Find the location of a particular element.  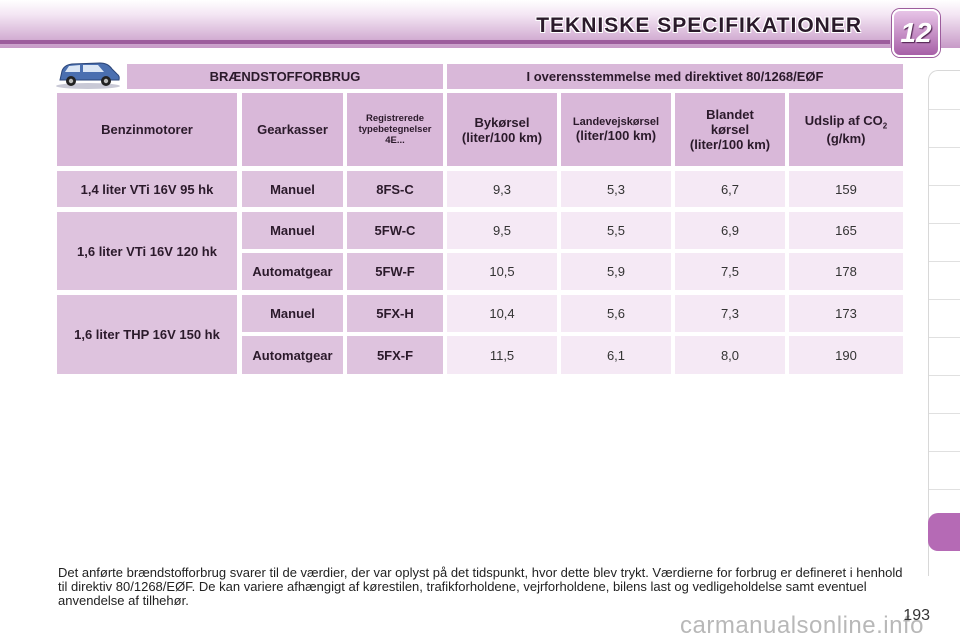

header-mixed-line: Blandet is located at coordinates (730, 114).